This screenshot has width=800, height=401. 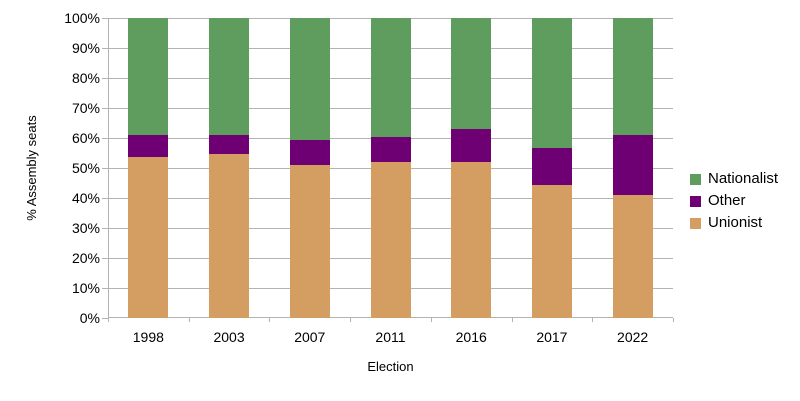 What do you see at coordinates (551, 166) in the screenshot?
I see `bar-segment-other-2017` at bounding box center [551, 166].